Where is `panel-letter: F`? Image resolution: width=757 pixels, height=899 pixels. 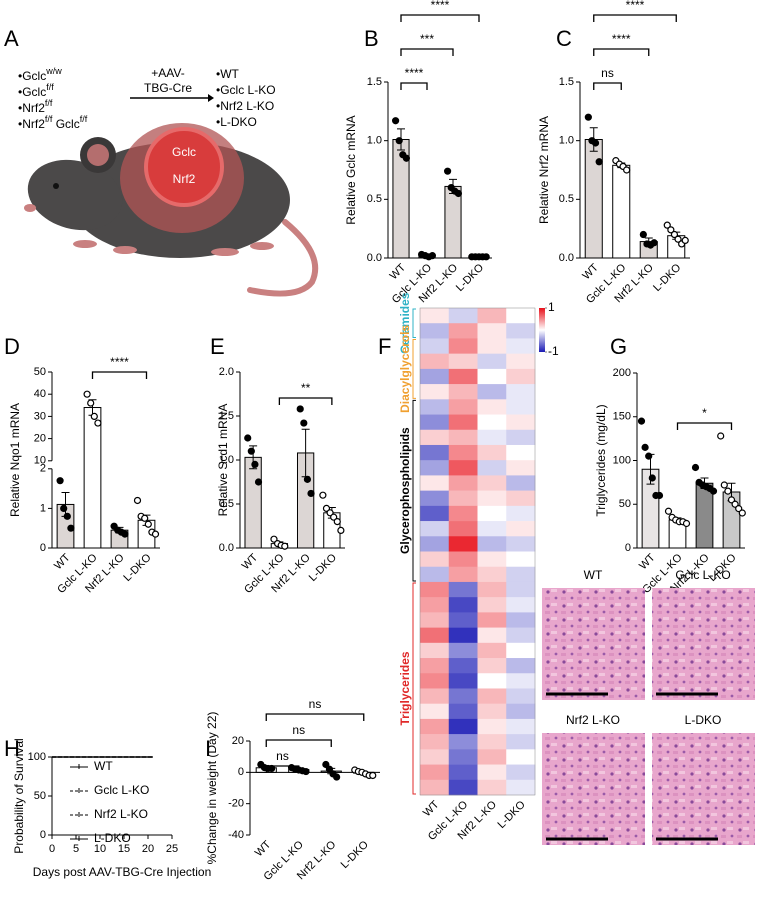
panel-letter: F is located at coordinates (384, 346).